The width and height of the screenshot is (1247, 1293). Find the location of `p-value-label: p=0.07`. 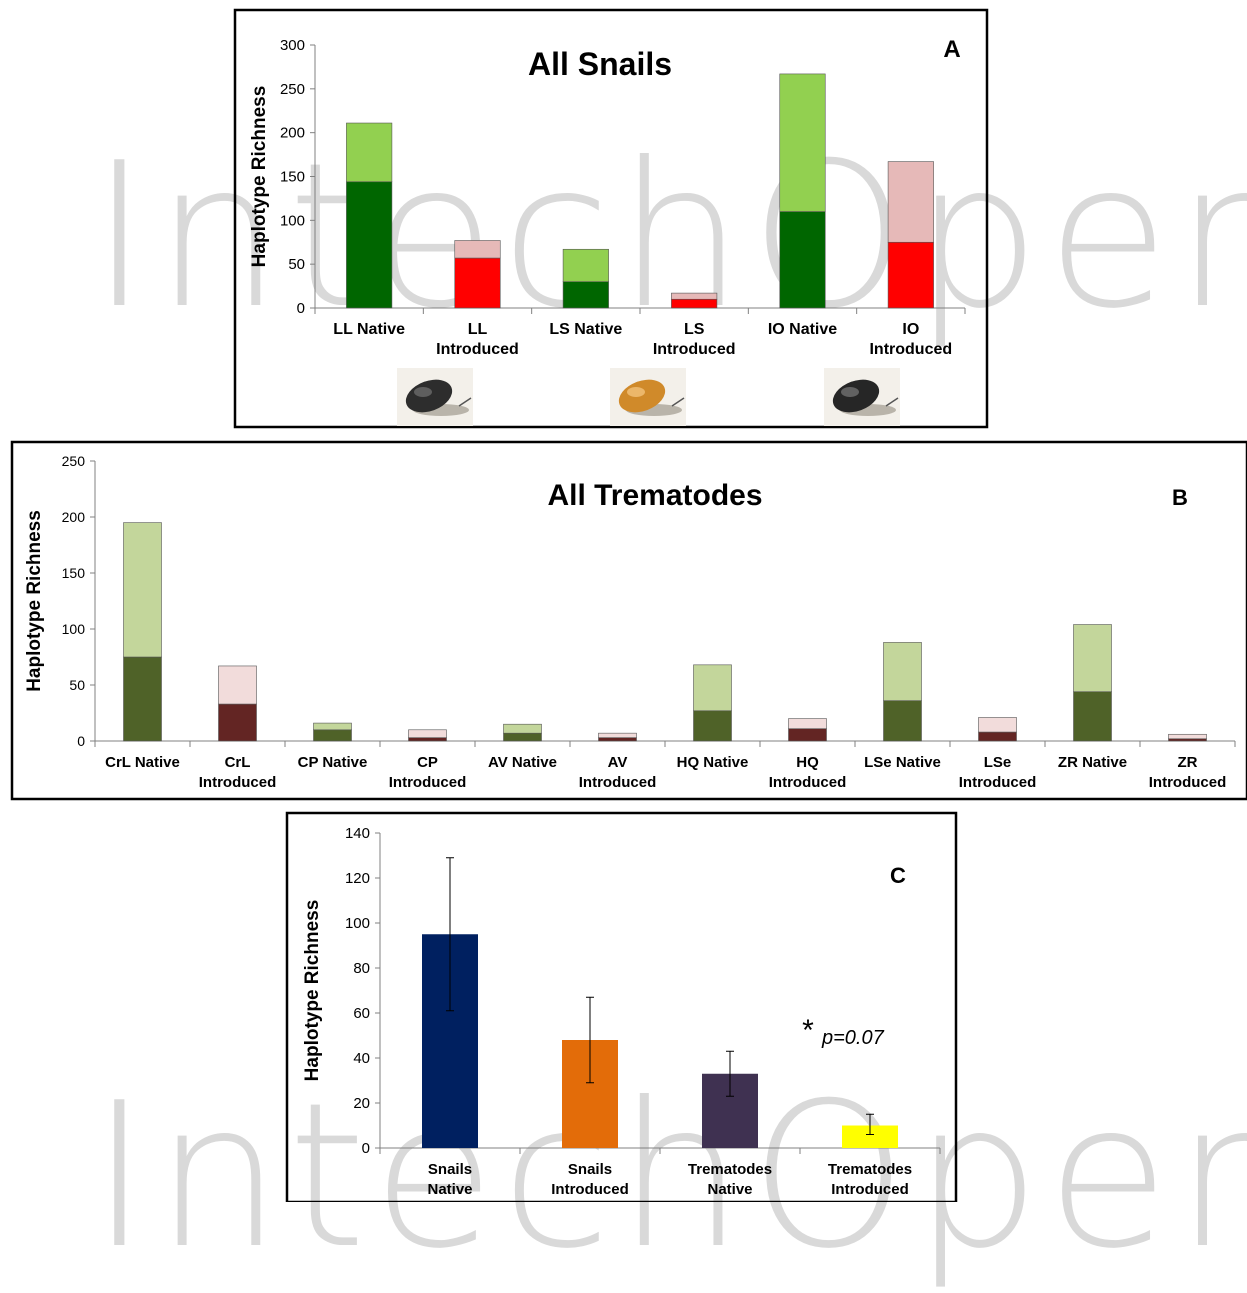

p-value-label: p=0.07 is located at coordinates (853, 1038).